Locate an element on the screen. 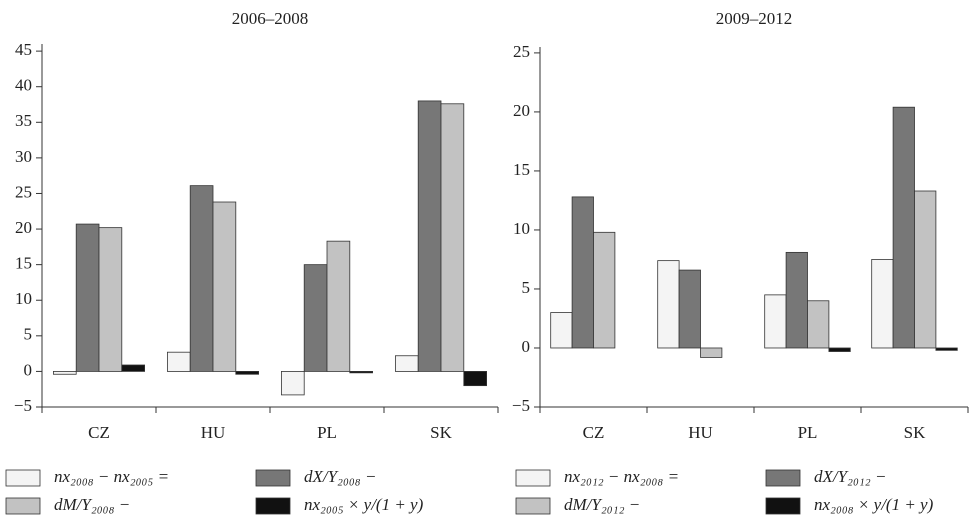  y-tick-label: 30 is located at coordinates (23, 156).